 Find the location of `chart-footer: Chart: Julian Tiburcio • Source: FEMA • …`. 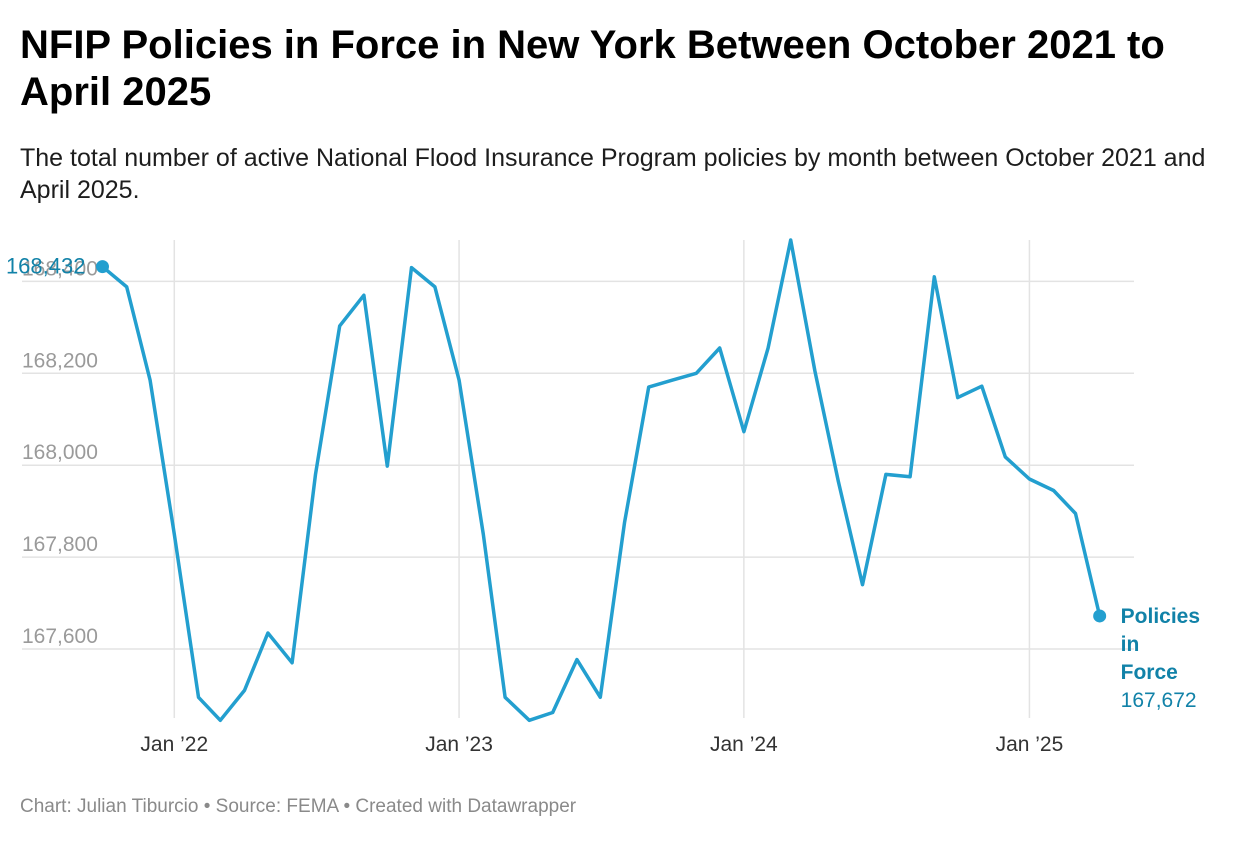

chart-footer: Chart: Julian Tiburcio • Source: FEMA • … is located at coordinates (298, 806).